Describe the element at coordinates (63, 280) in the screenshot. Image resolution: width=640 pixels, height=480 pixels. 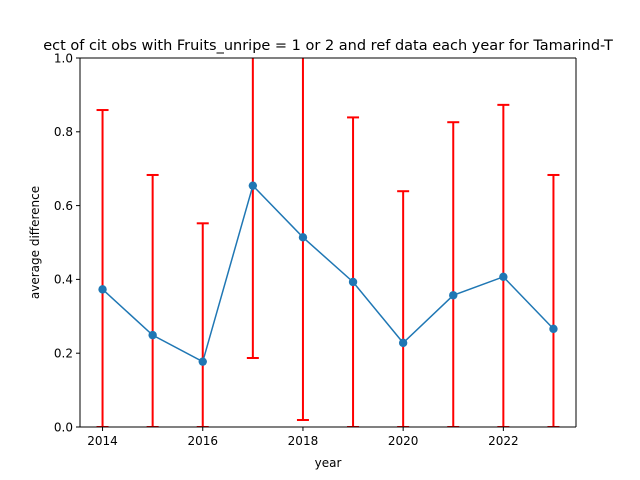
I see `y-tick-label: 0.4` at that location.